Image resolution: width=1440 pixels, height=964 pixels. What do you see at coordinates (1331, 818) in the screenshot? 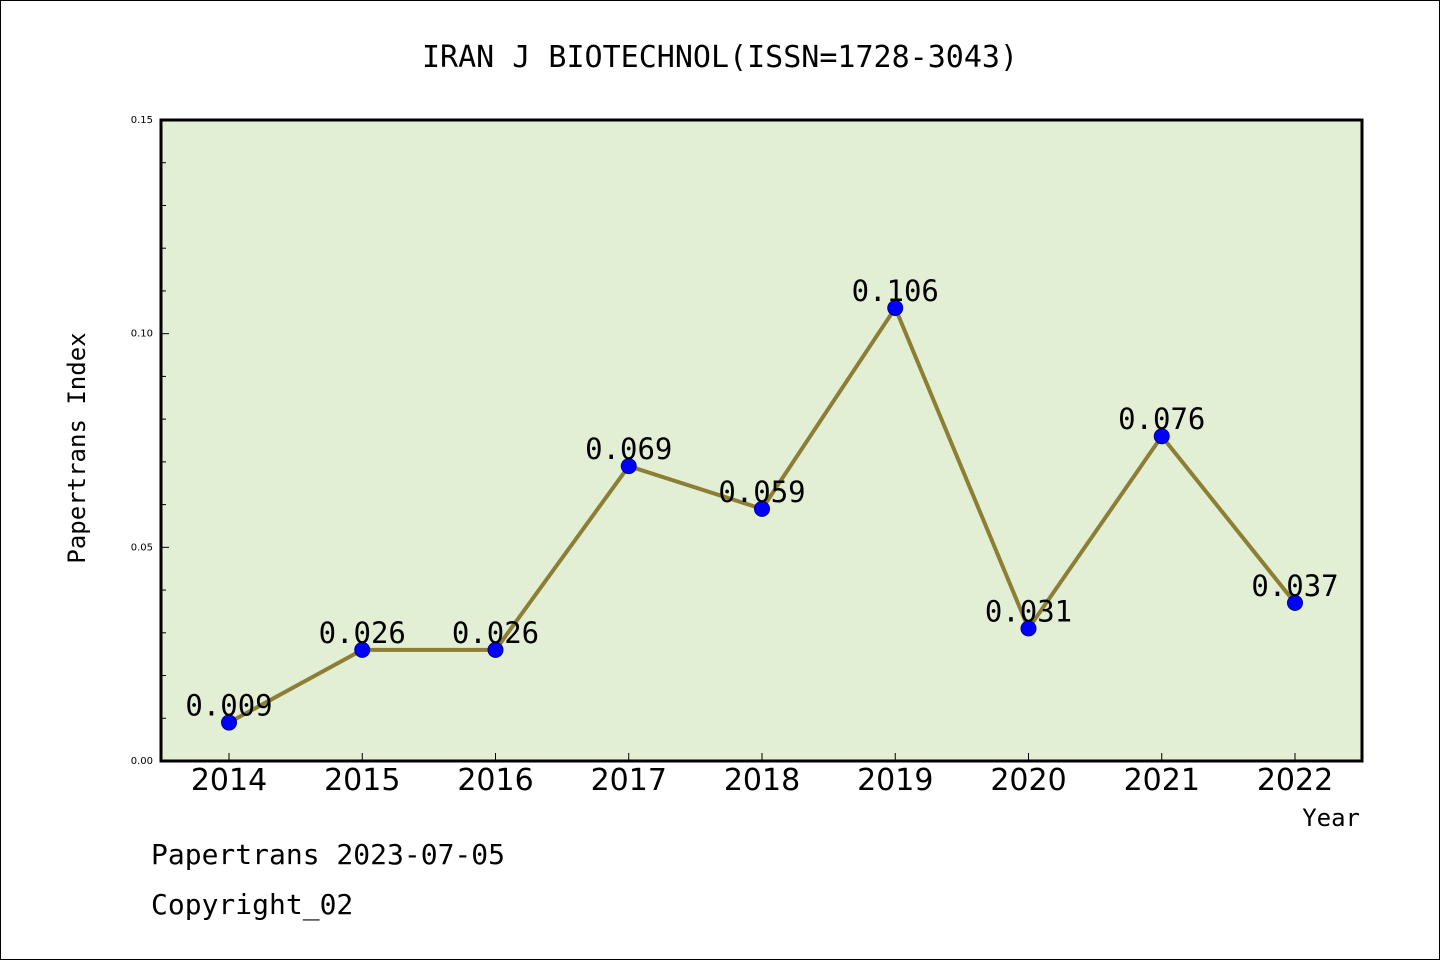
I see `x-axis-label: Year` at bounding box center [1331, 818].